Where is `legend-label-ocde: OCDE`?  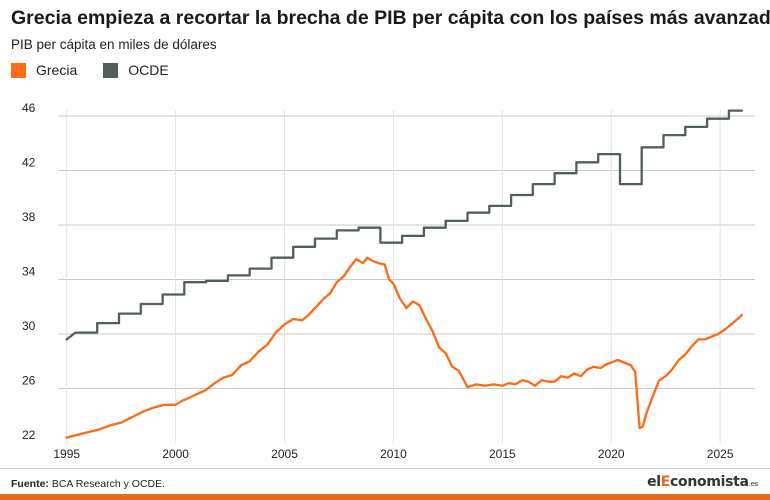 legend-label-ocde: OCDE is located at coordinates (148, 70).